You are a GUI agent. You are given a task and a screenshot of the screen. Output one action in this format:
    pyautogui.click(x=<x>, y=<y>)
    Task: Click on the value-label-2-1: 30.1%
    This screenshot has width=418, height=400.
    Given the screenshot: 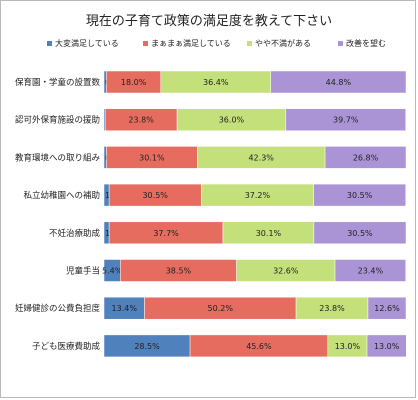 What is the action you would take?
    pyautogui.click(x=152, y=157)
    